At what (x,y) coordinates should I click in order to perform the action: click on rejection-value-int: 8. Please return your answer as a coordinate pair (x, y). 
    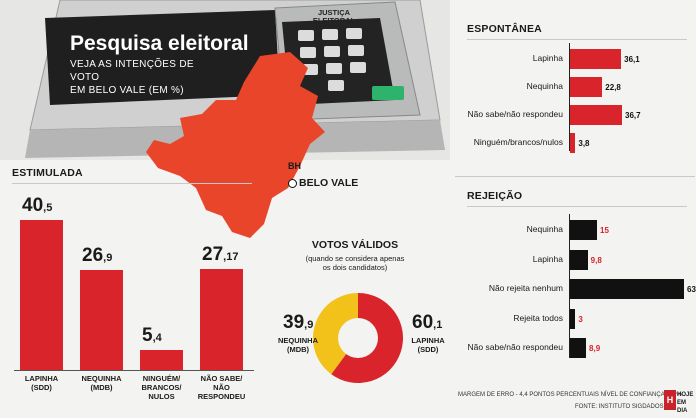
    Looking at the image, I should click on (591, 348).